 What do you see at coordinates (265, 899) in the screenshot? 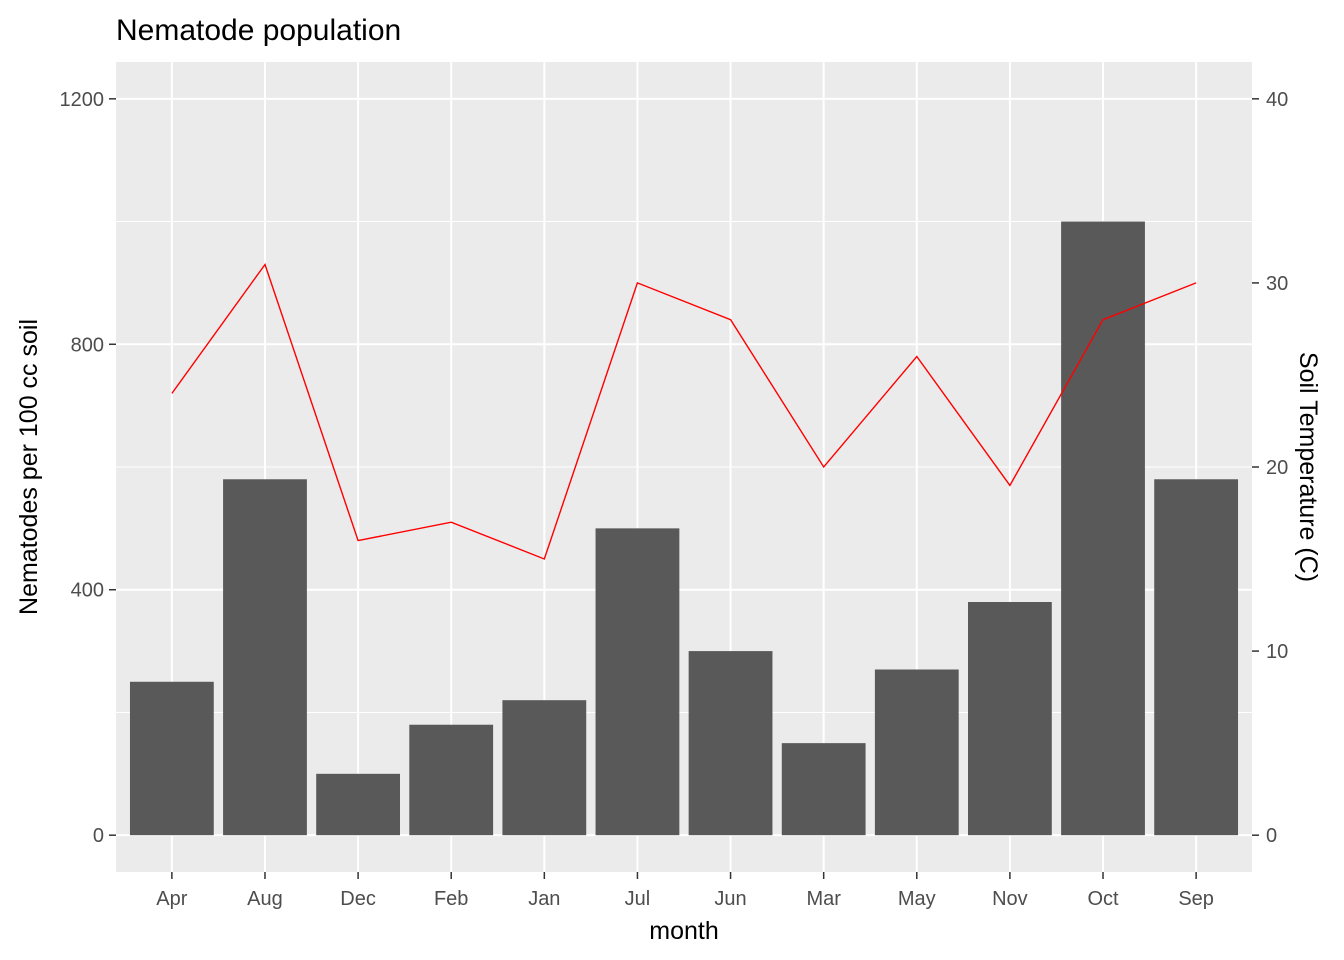
I see `x-tick-label: Aug` at bounding box center [265, 899].